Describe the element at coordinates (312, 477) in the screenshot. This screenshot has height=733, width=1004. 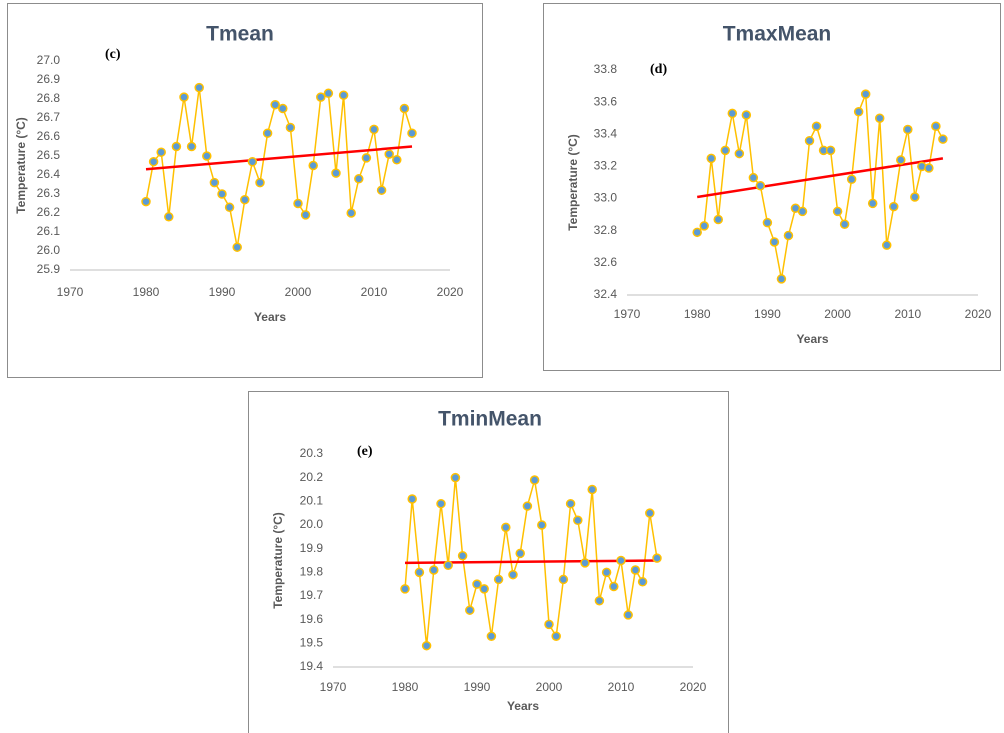
I see `y-tick-label: 20.2` at that location.